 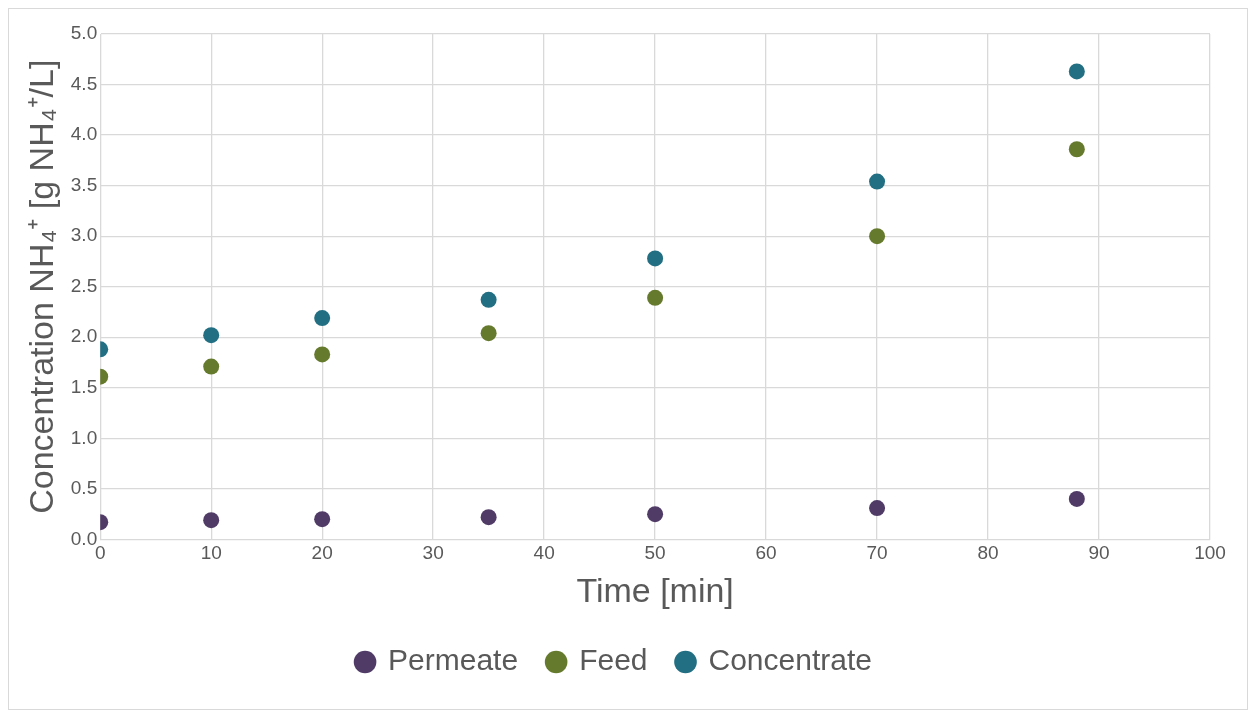 I want to click on y-tick-label: 3.0, so click(x=84, y=235).